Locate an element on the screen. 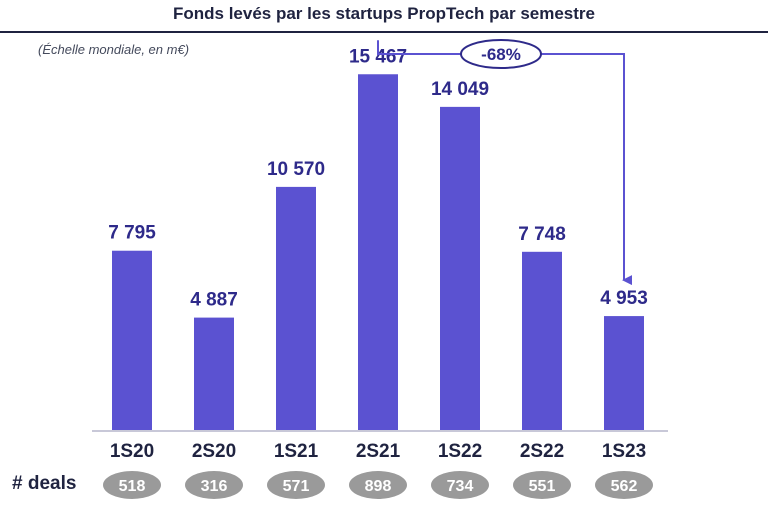  x-tick-label-1S22: 1S22 is located at coordinates (460, 451).